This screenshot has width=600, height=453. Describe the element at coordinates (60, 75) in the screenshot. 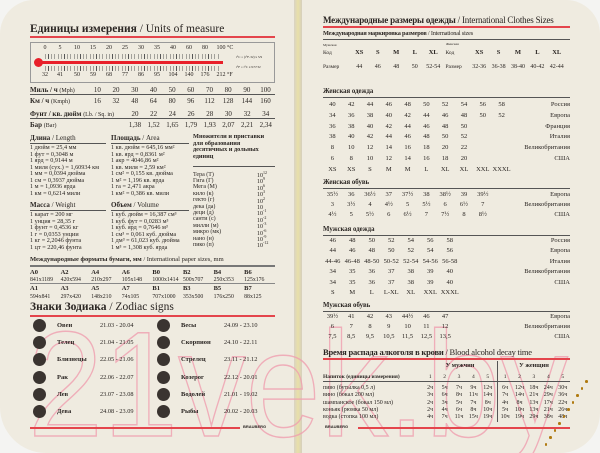

I see `fahrenheit-tick-label: 41` at that location.